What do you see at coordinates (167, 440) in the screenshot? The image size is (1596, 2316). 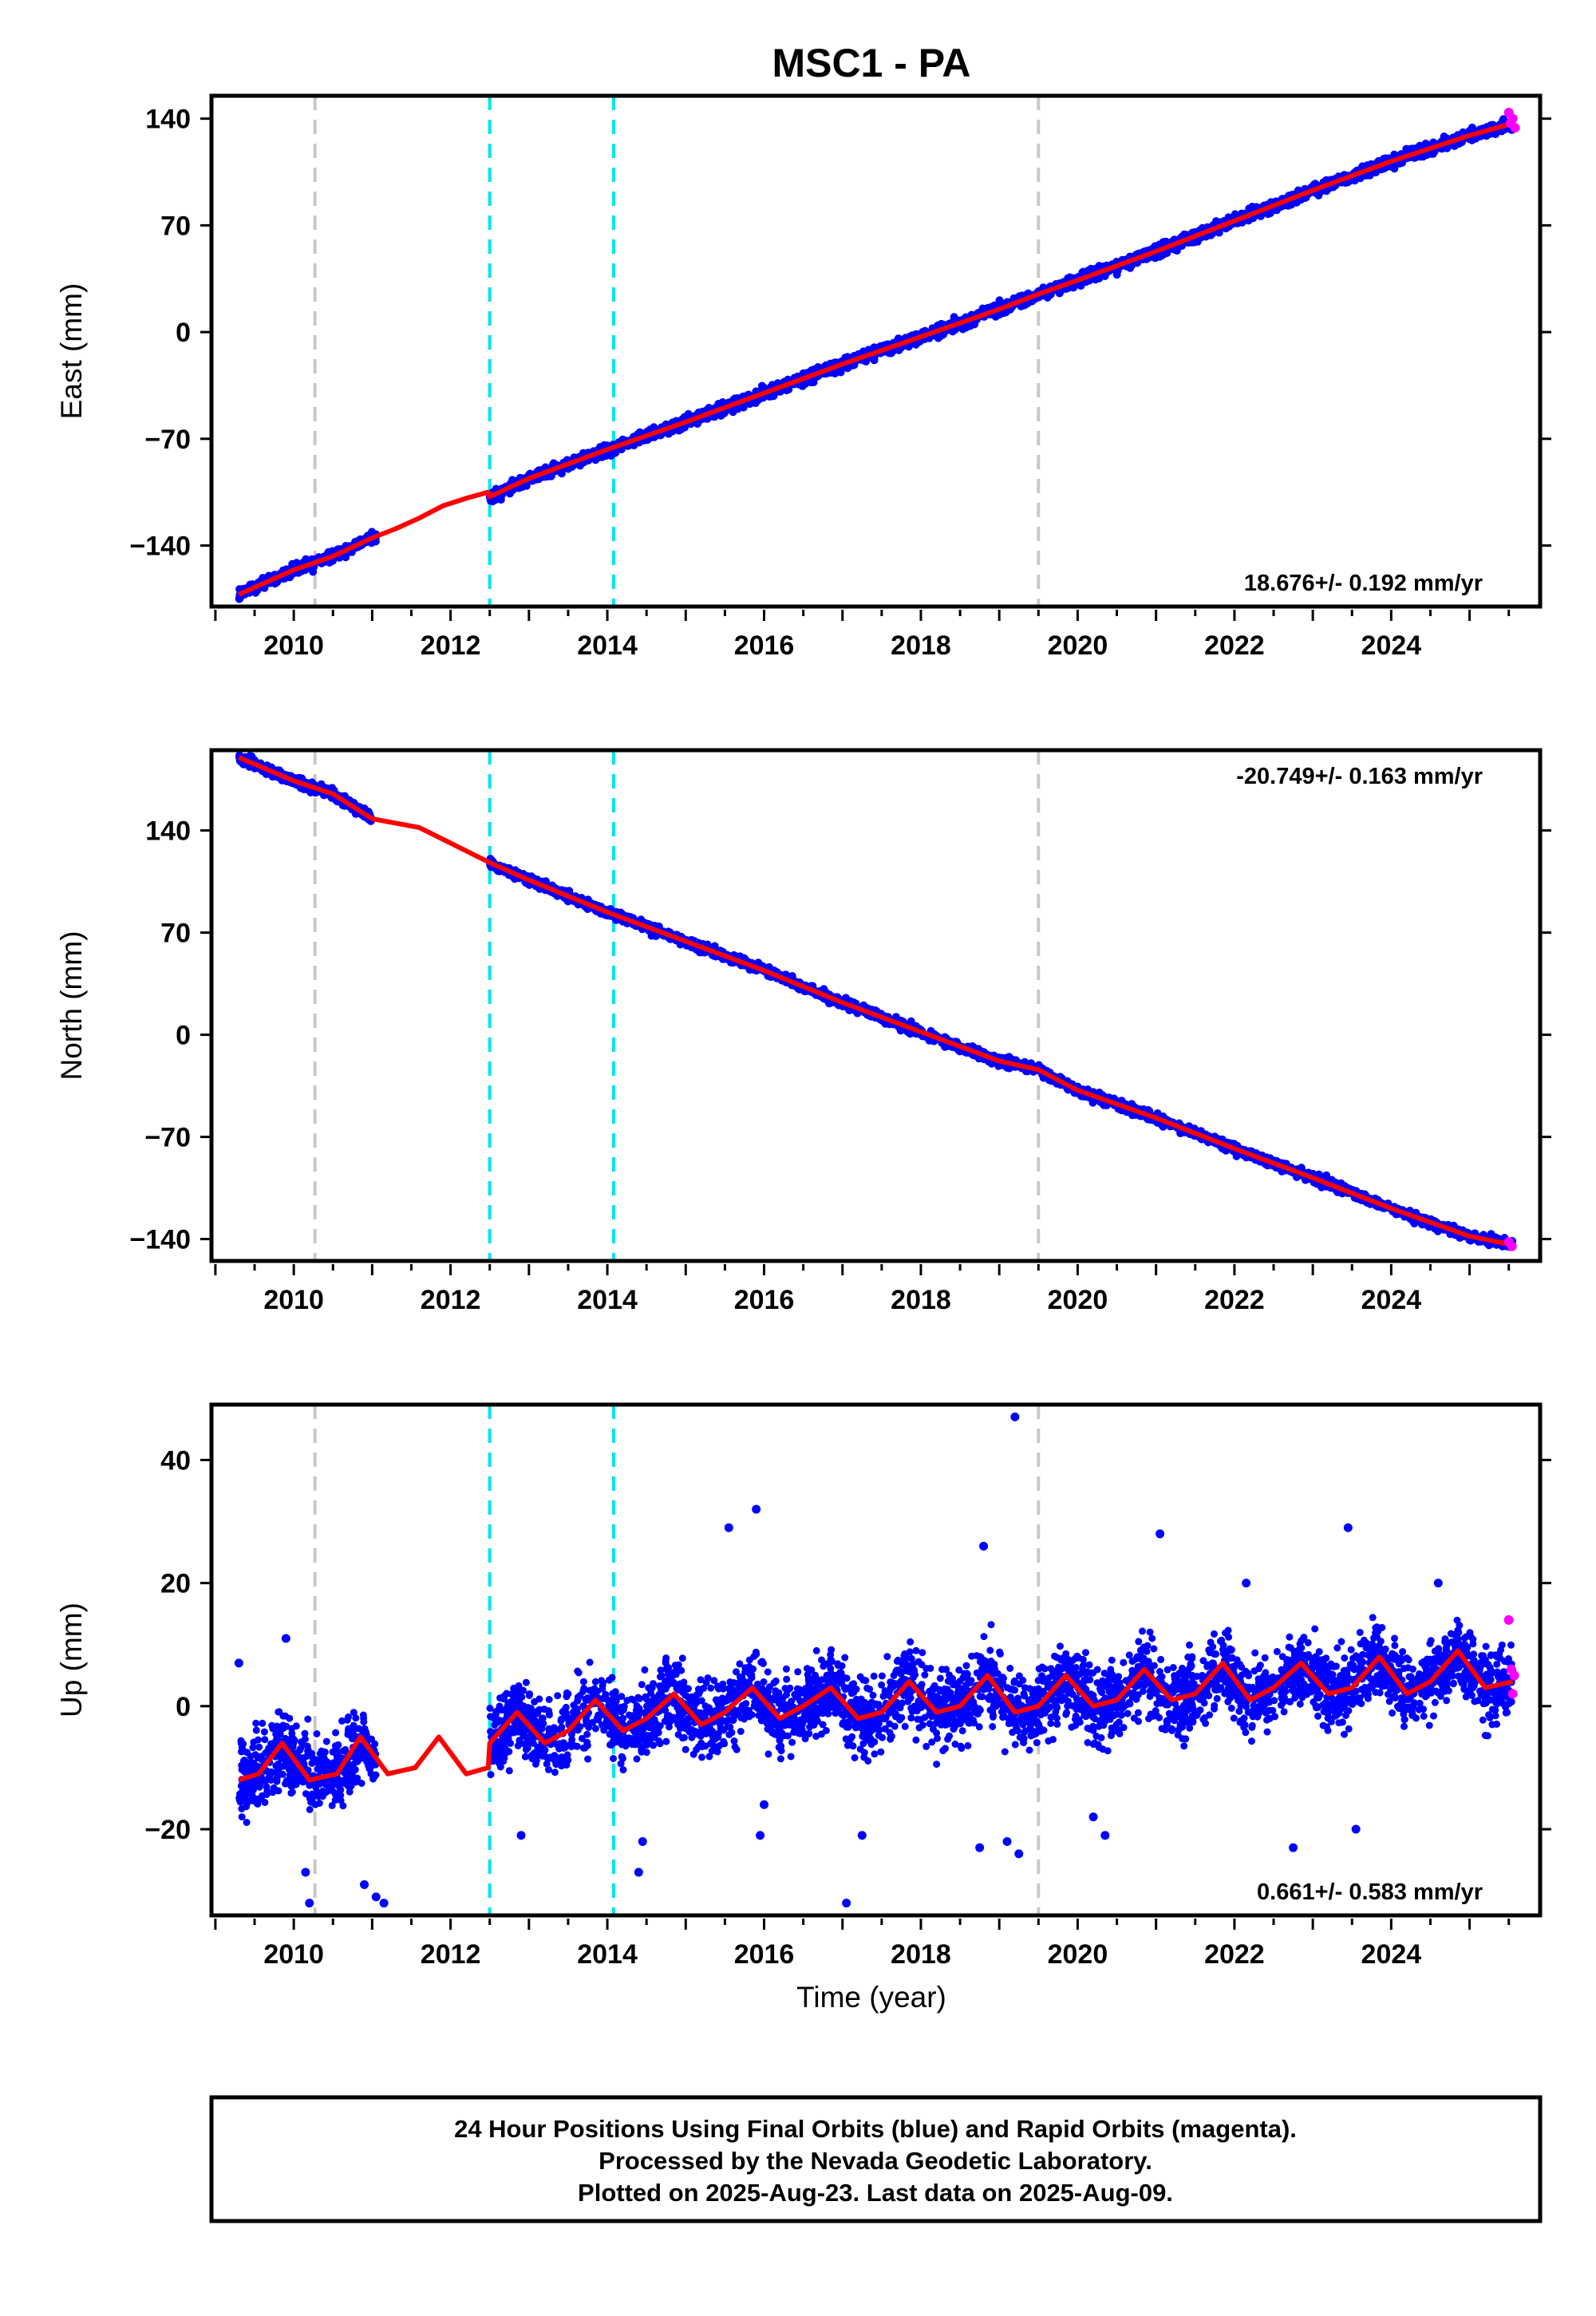 I see `y-tick-label: −70` at bounding box center [167, 440].